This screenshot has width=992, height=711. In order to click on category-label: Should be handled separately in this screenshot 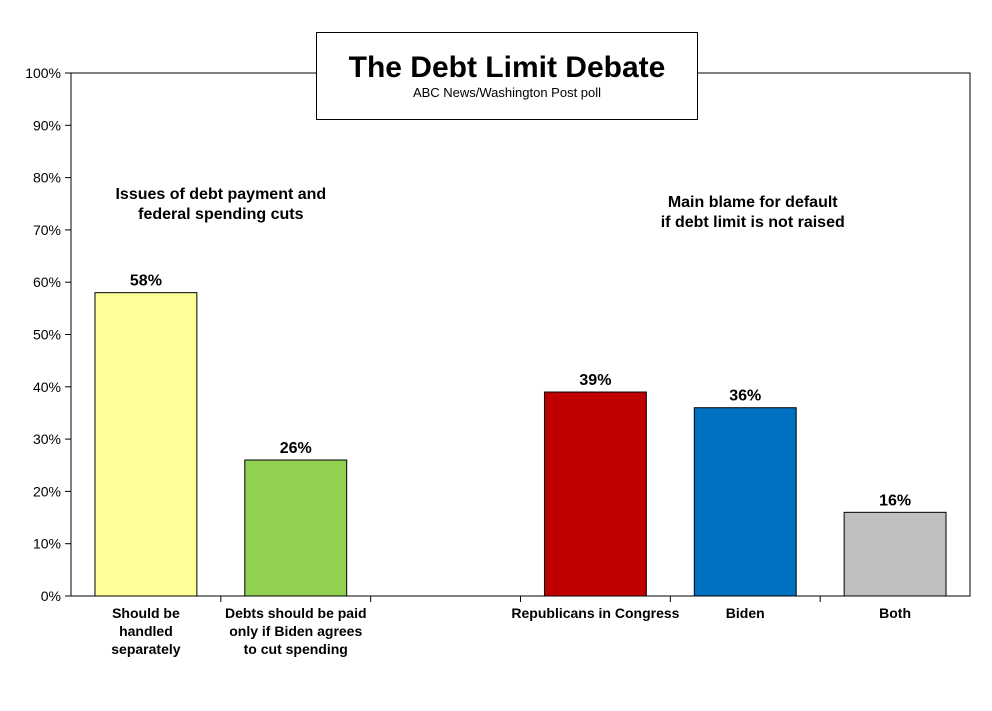, I will do `click(145, 631)`.